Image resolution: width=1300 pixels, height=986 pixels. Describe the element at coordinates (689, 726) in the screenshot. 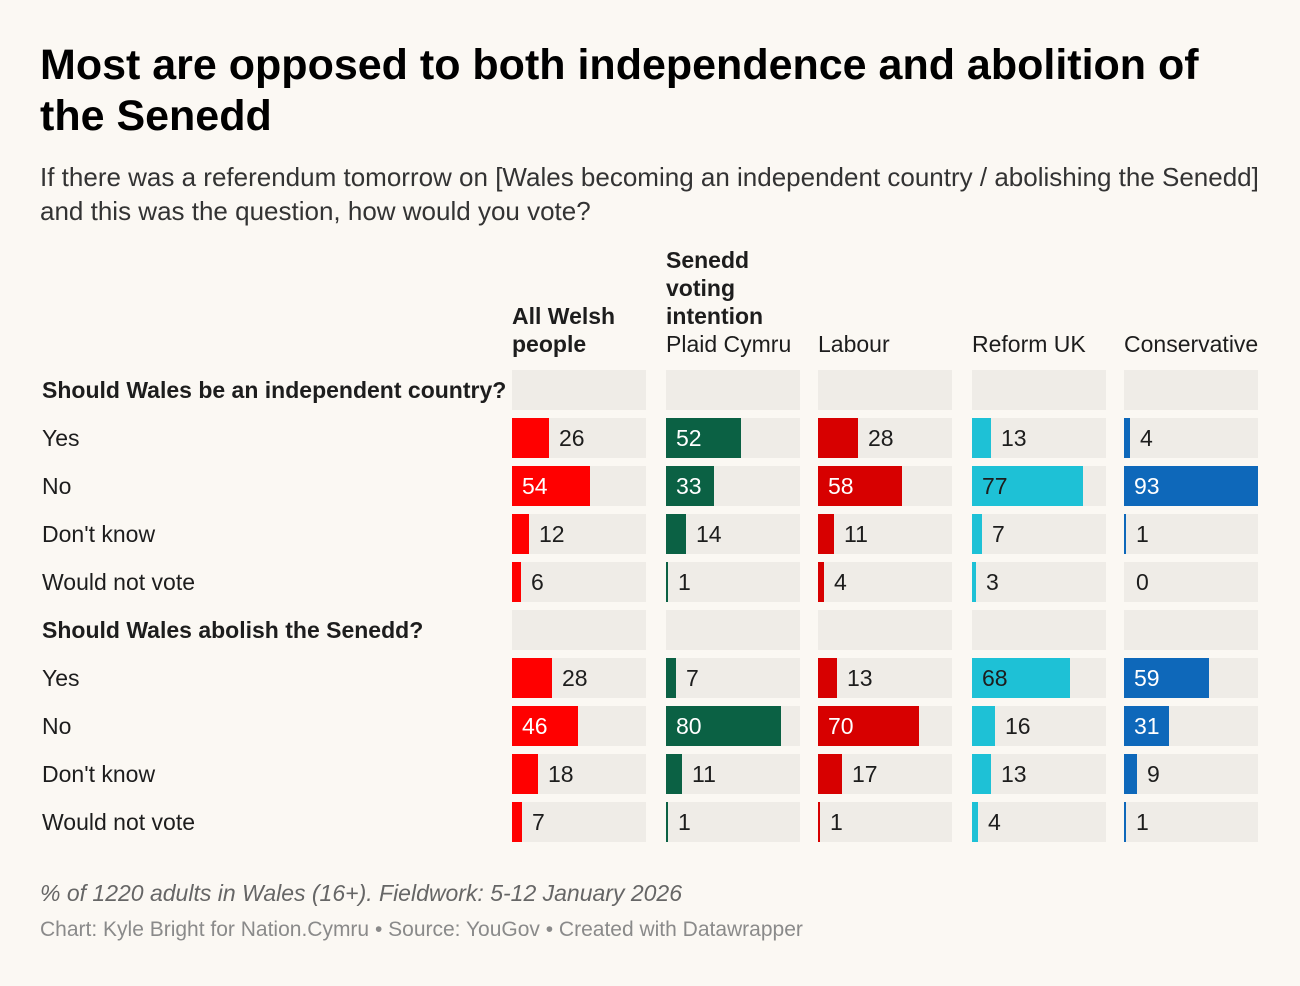

I see `value-label: 80` at that location.